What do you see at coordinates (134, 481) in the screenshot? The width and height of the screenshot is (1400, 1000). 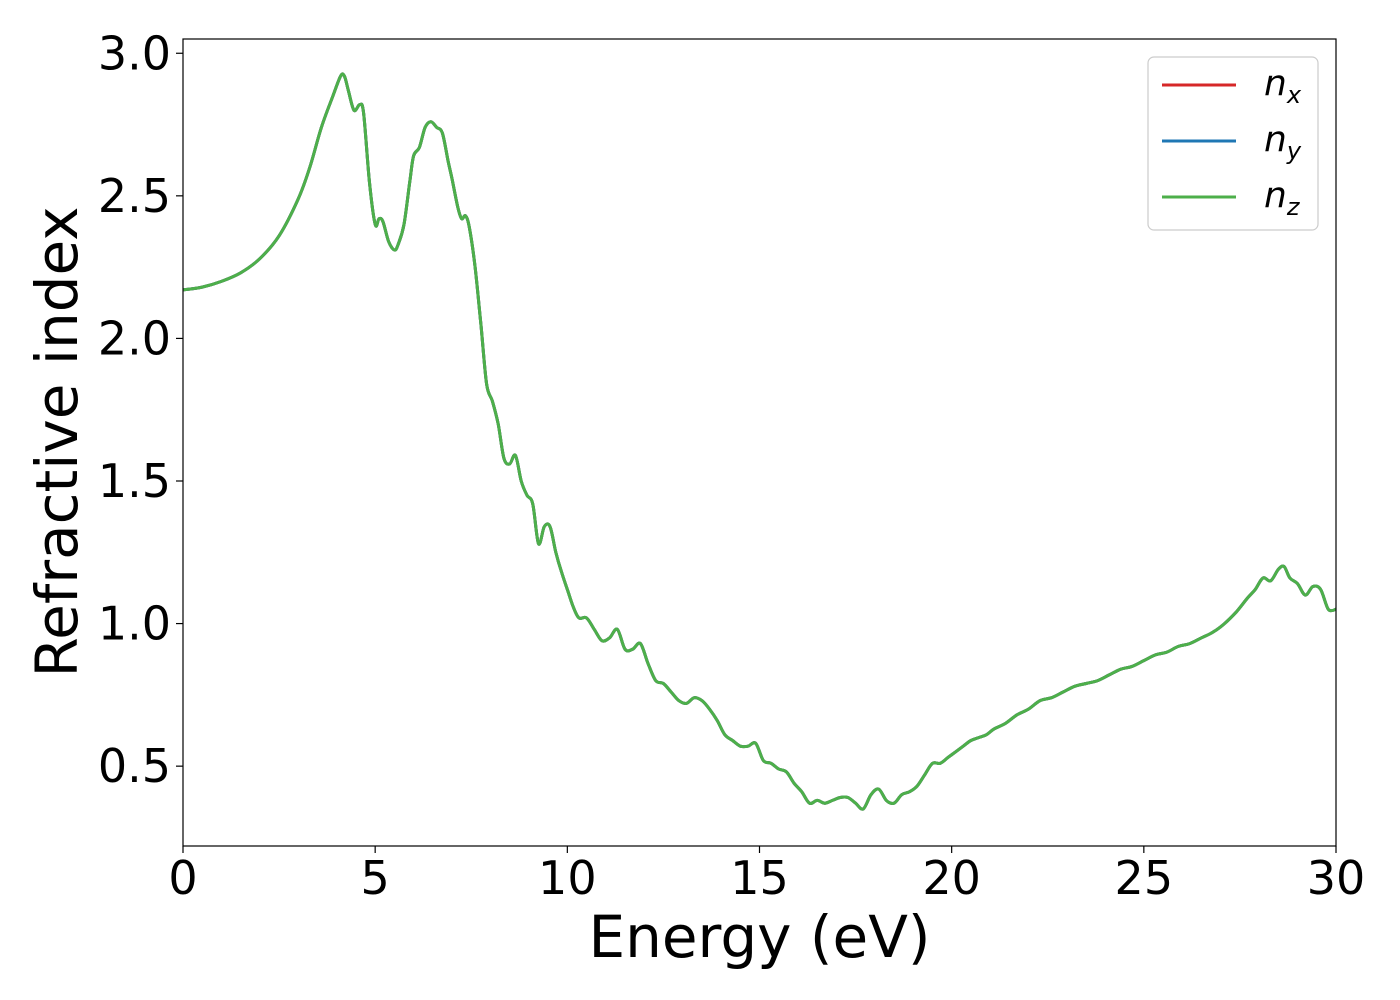 I see `y-tick-label: 1.5` at bounding box center [134, 481].